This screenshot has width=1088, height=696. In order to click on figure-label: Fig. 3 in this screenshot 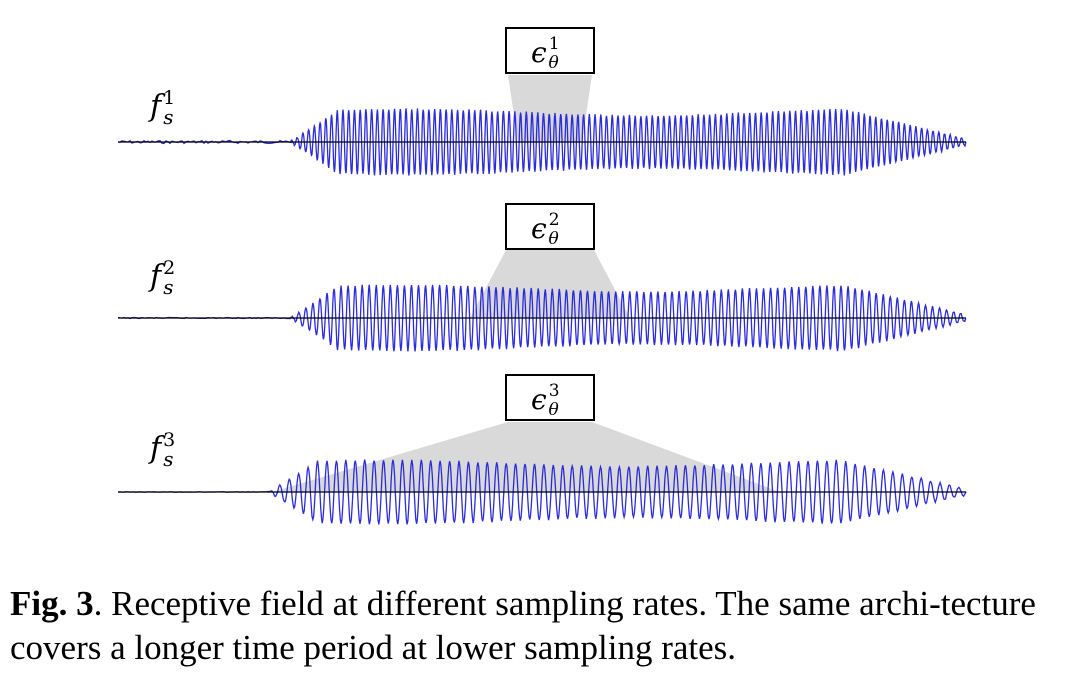, I will do `click(52, 603)`.